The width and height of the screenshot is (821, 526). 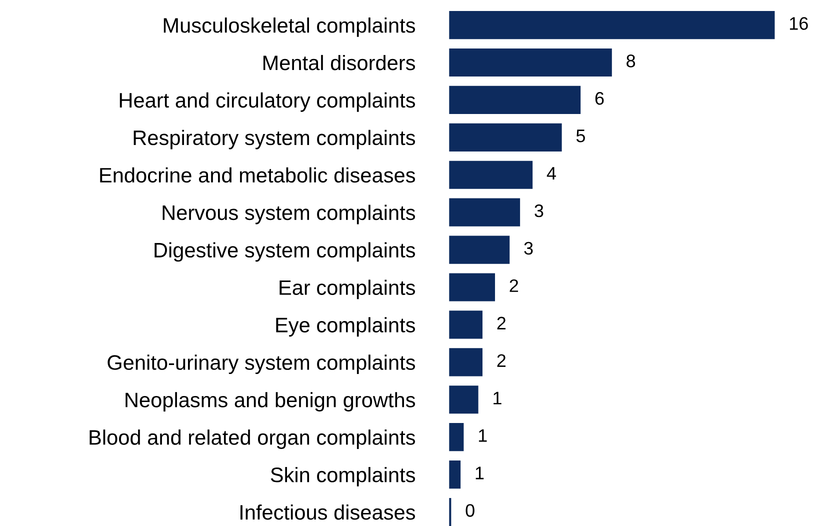 I want to click on y-tick-label: Infectious diseases, so click(x=328, y=512).